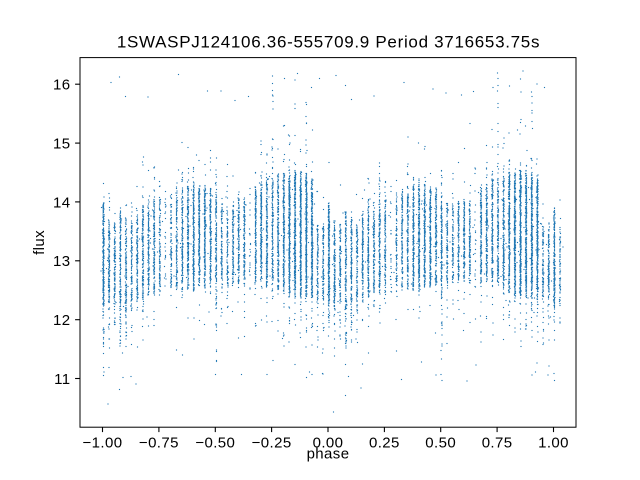  Describe the element at coordinates (440, 443) in the screenshot. I see `svg-text: 0.50` at that location.